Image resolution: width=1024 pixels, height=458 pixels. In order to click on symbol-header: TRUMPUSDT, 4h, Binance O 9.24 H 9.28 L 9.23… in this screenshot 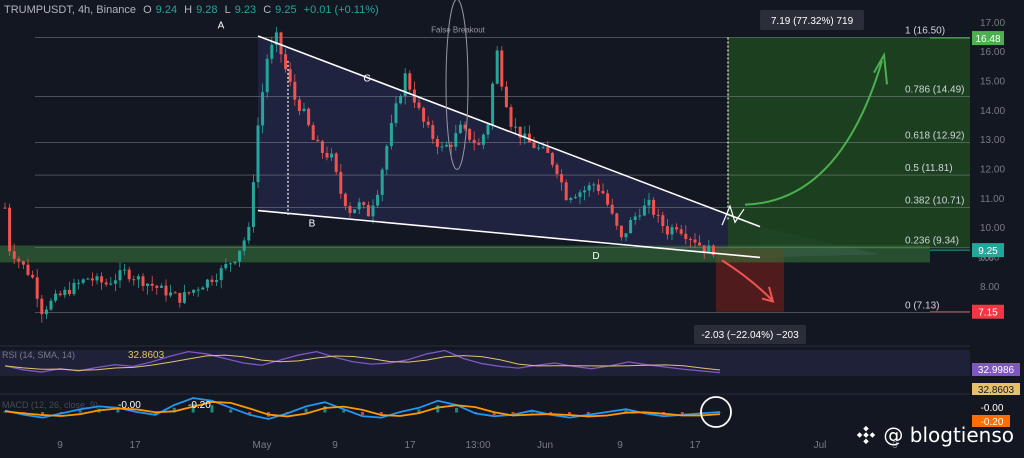, I will do `click(191, 10)`.